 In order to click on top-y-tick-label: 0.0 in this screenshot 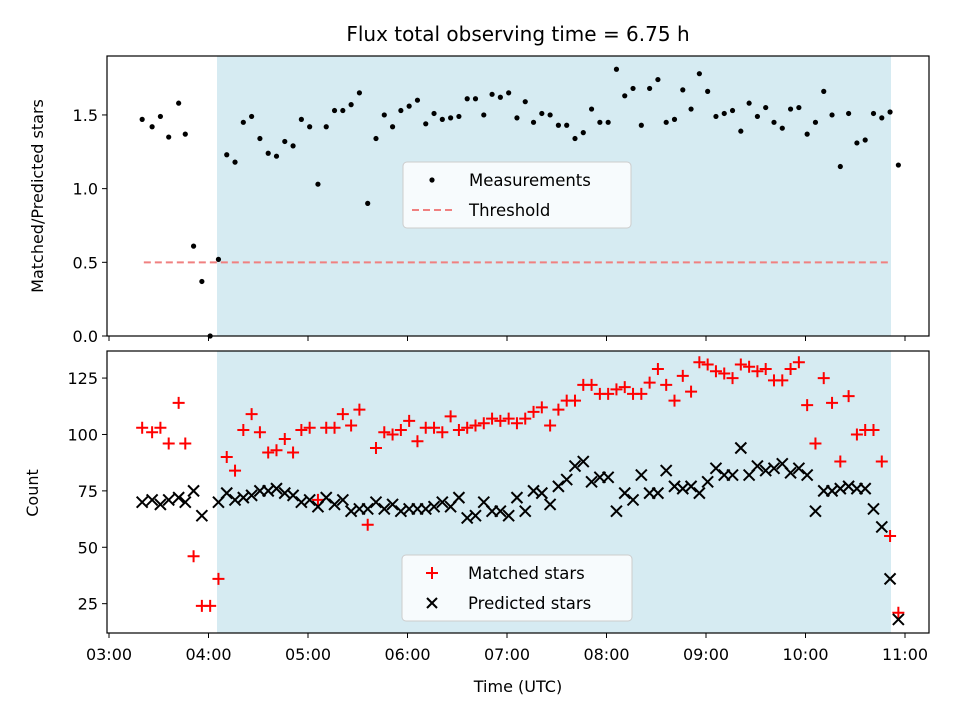, I will do `click(85, 336)`.